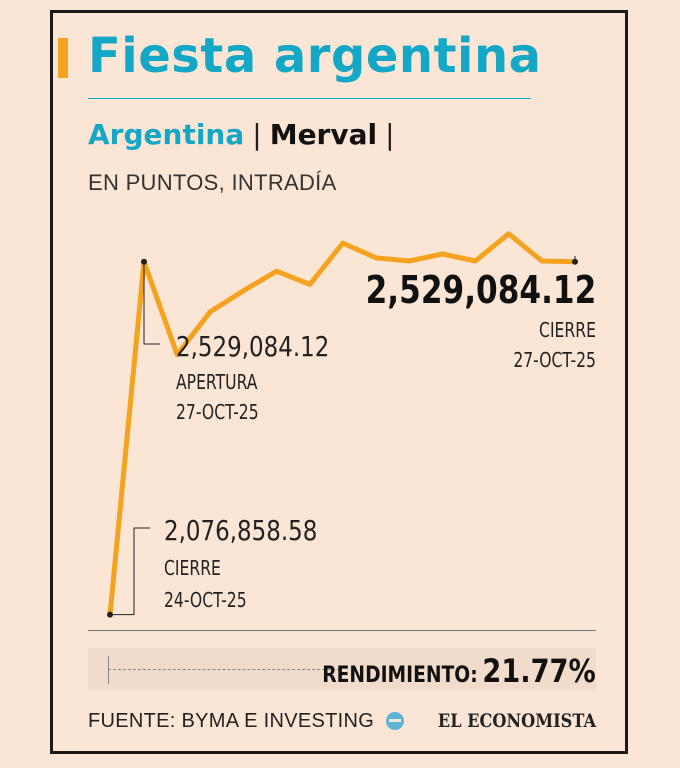 This screenshot has width=680, height=768. What do you see at coordinates (212, 182) in the screenshot?
I see `units-label: EN PUNTOS, INTRADÍA` at bounding box center [212, 182].